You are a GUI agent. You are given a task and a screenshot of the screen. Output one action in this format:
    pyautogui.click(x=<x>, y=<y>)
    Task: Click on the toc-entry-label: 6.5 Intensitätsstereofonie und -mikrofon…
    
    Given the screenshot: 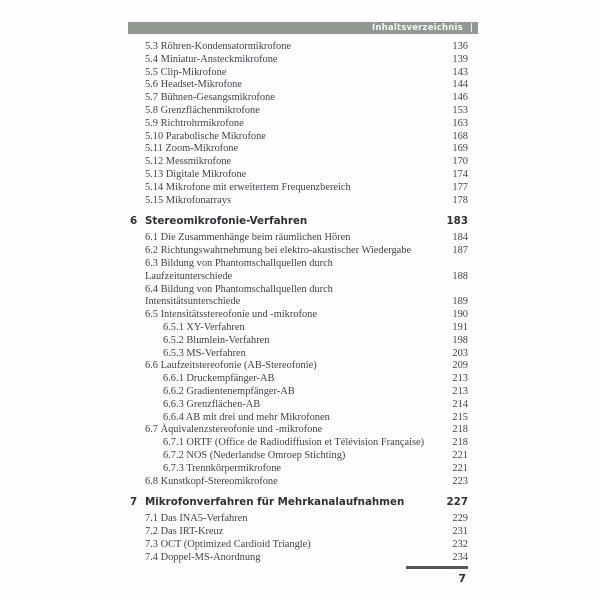 What is the action you would take?
    pyautogui.click(x=231, y=315)
    